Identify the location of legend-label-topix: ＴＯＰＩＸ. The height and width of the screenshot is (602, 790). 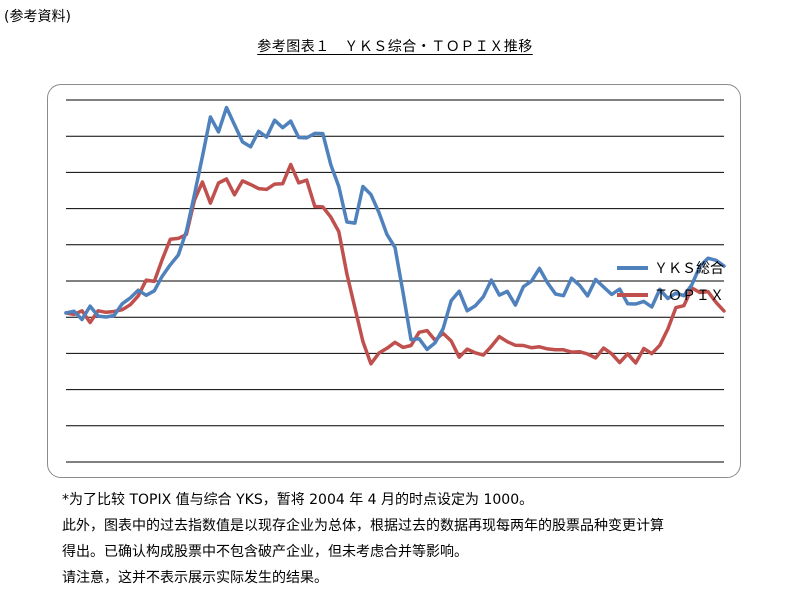
(689, 296).